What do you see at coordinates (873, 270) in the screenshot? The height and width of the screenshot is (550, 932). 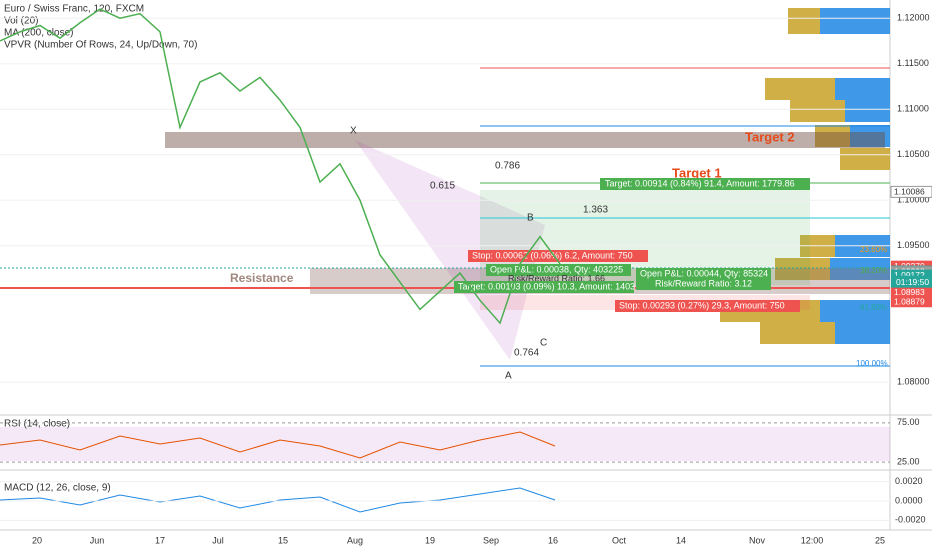 I see `fib-level: 38.20%` at bounding box center [873, 270].